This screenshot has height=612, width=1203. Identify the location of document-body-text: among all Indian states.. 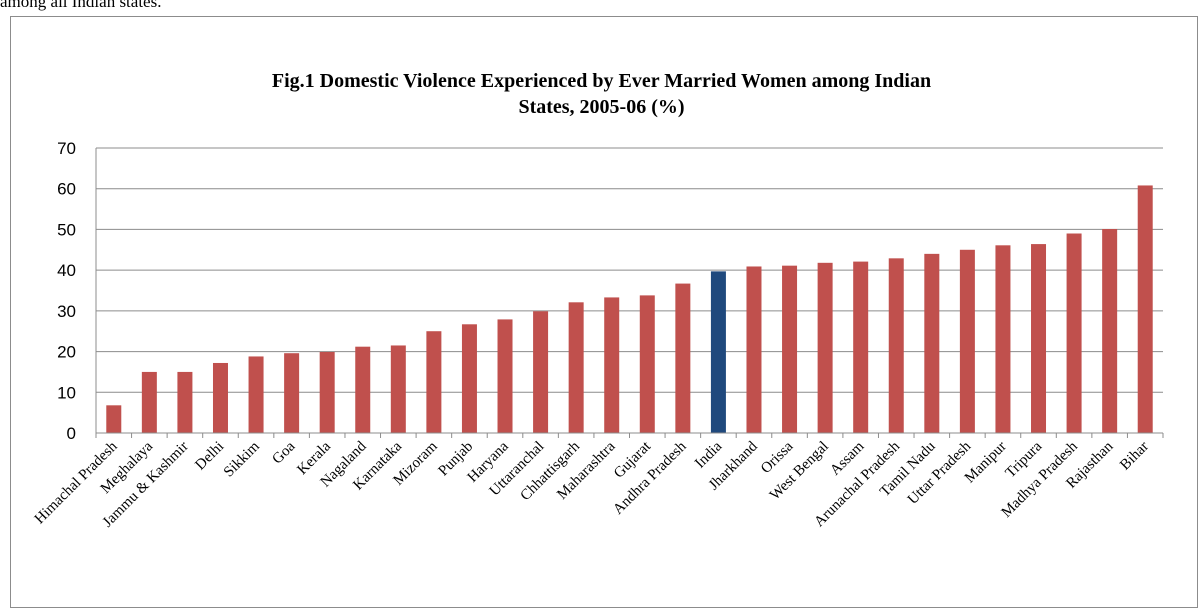
(81, 5).